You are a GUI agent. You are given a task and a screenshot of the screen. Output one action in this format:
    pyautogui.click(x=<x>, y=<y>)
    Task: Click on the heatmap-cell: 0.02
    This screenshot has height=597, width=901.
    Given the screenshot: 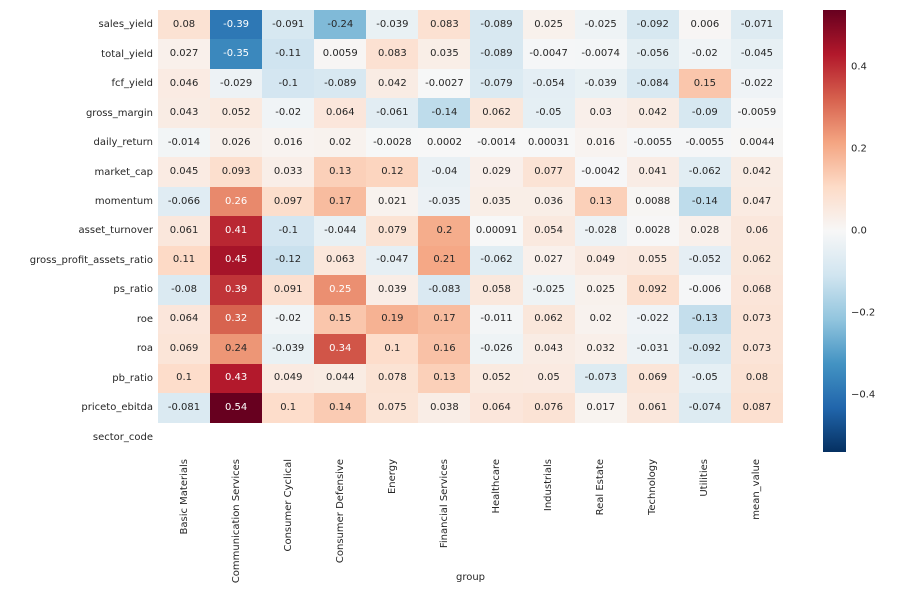 What is the action you would take?
    pyautogui.click(x=340, y=142)
    